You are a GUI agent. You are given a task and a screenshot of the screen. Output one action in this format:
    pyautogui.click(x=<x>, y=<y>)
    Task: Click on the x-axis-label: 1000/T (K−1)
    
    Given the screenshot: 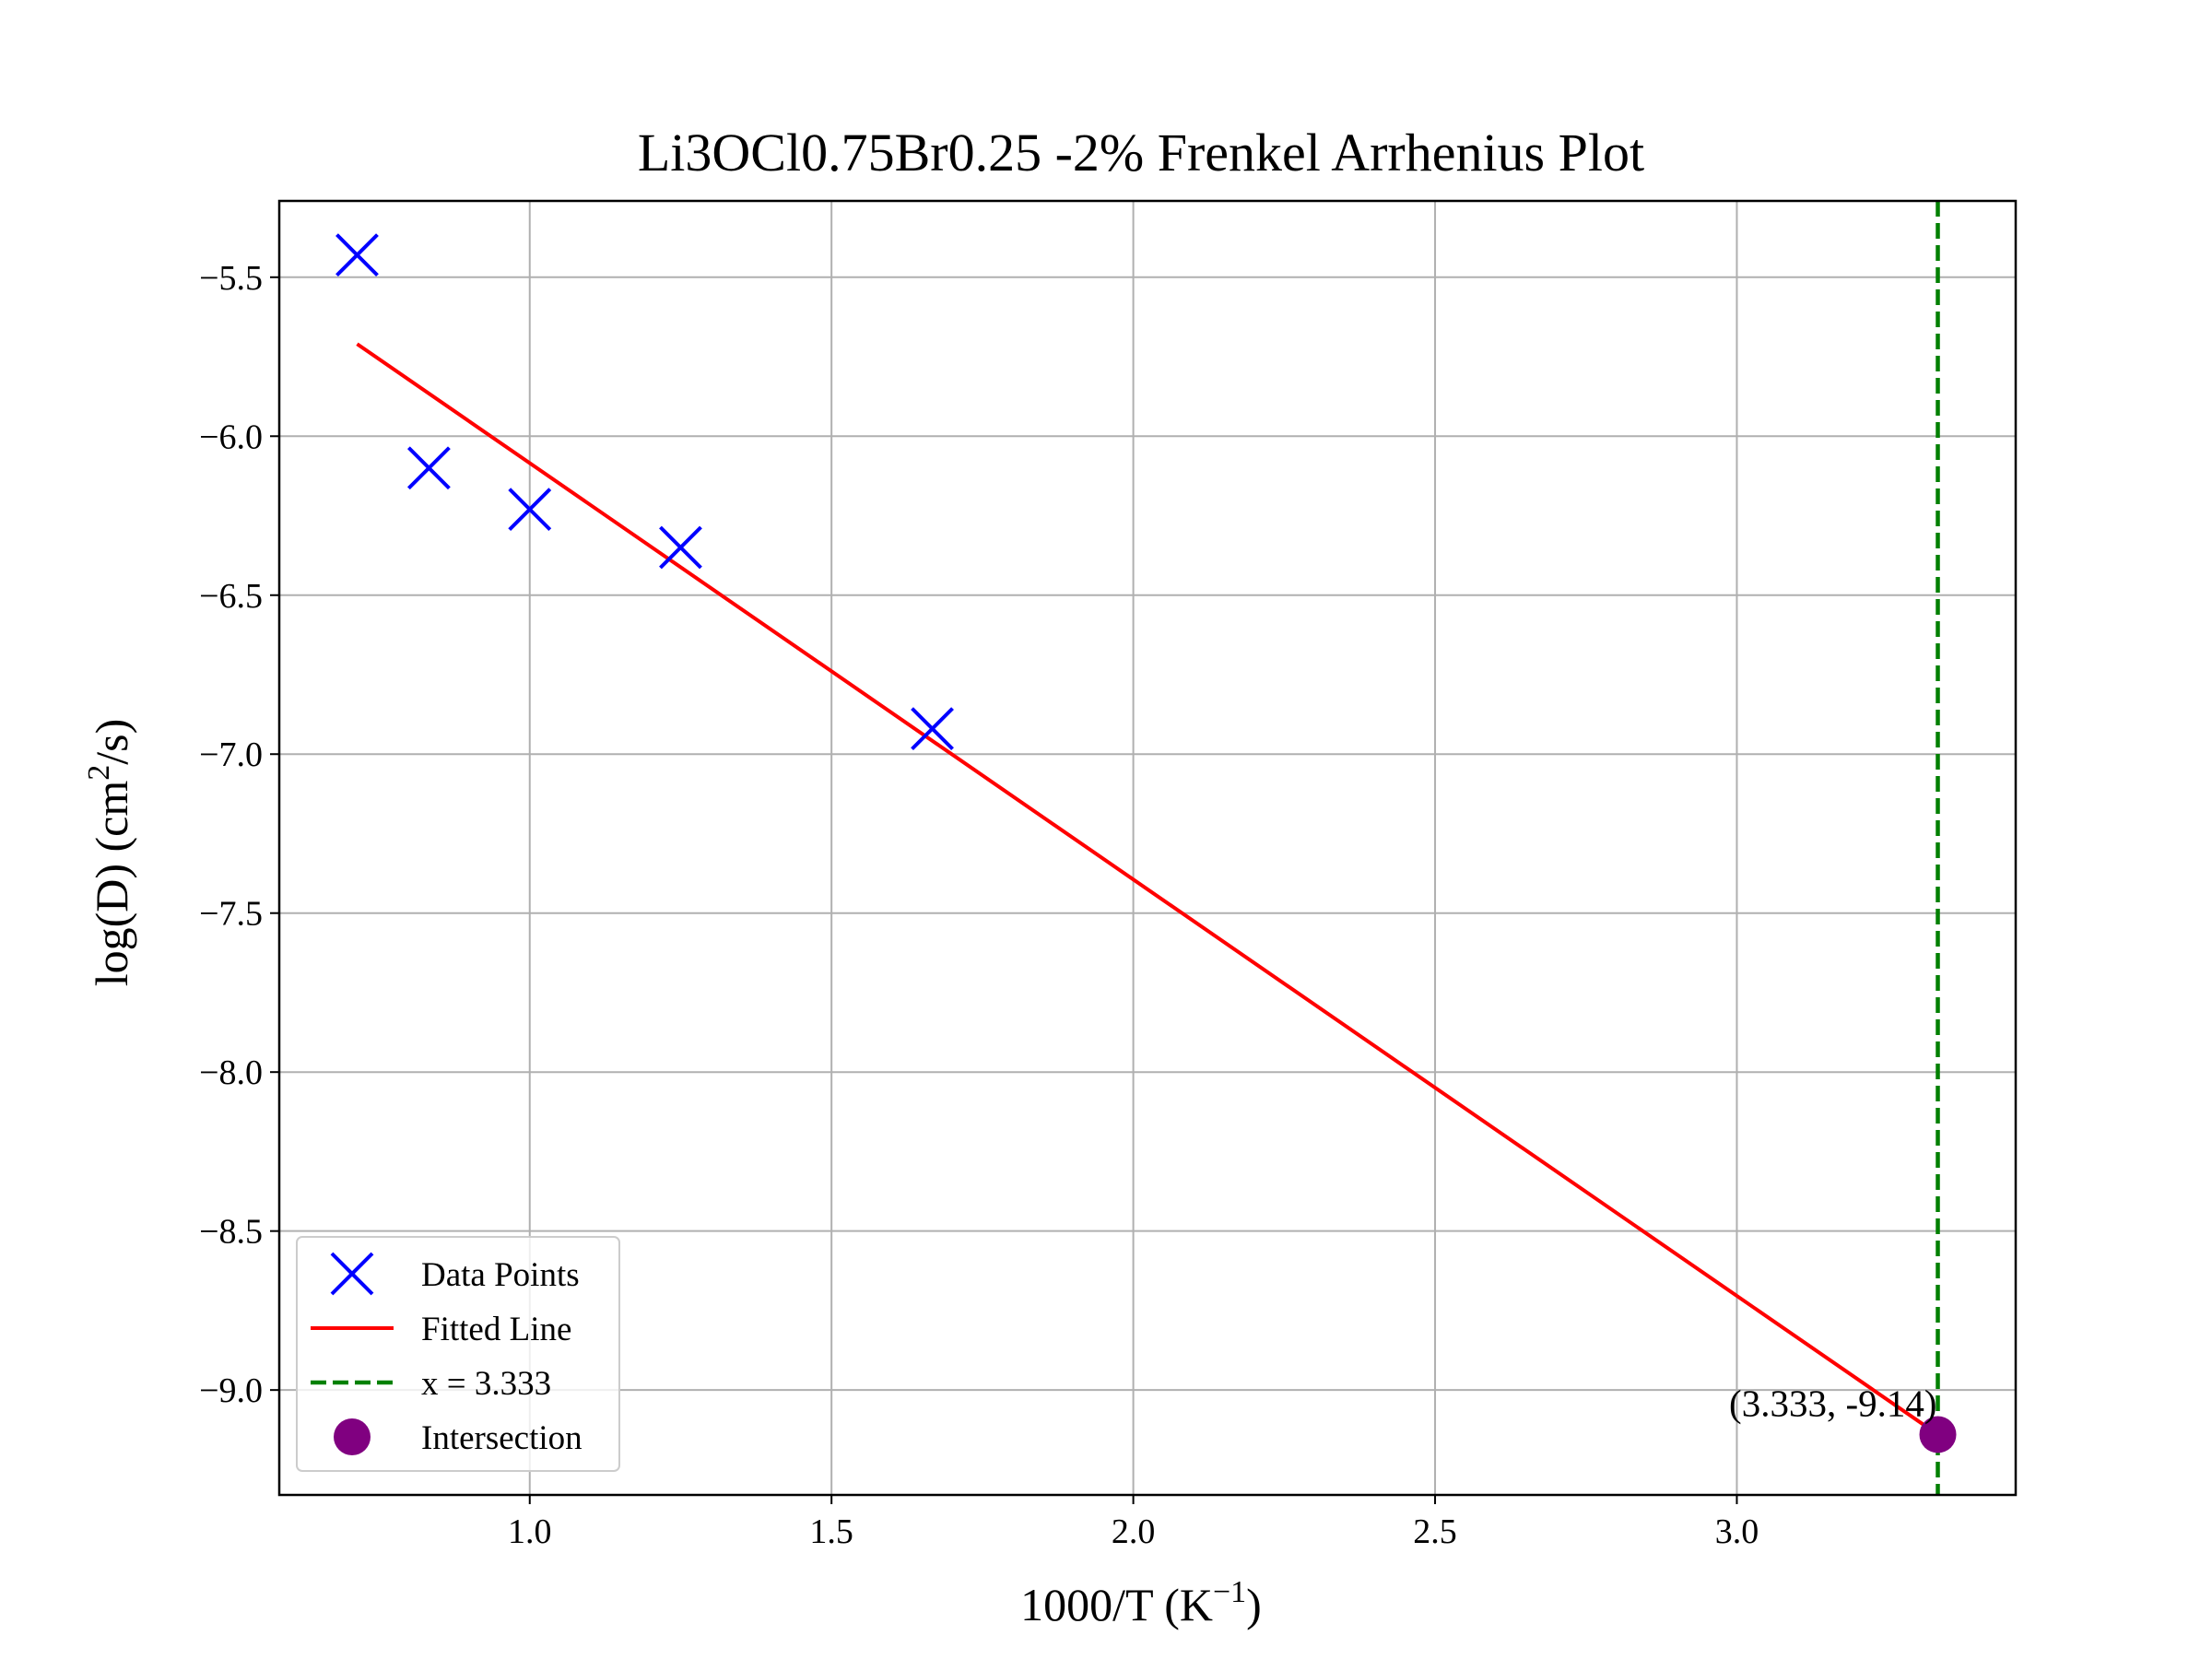 What is the action you would take?
    pyautogui.click(x=1141, y=1602)
    